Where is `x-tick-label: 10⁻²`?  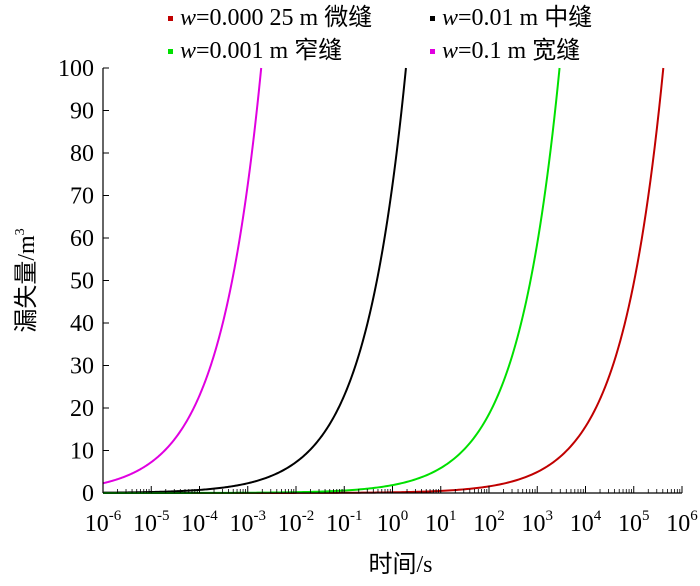 x-tick-label: 10⁻² is located at coordinates (296, 522).